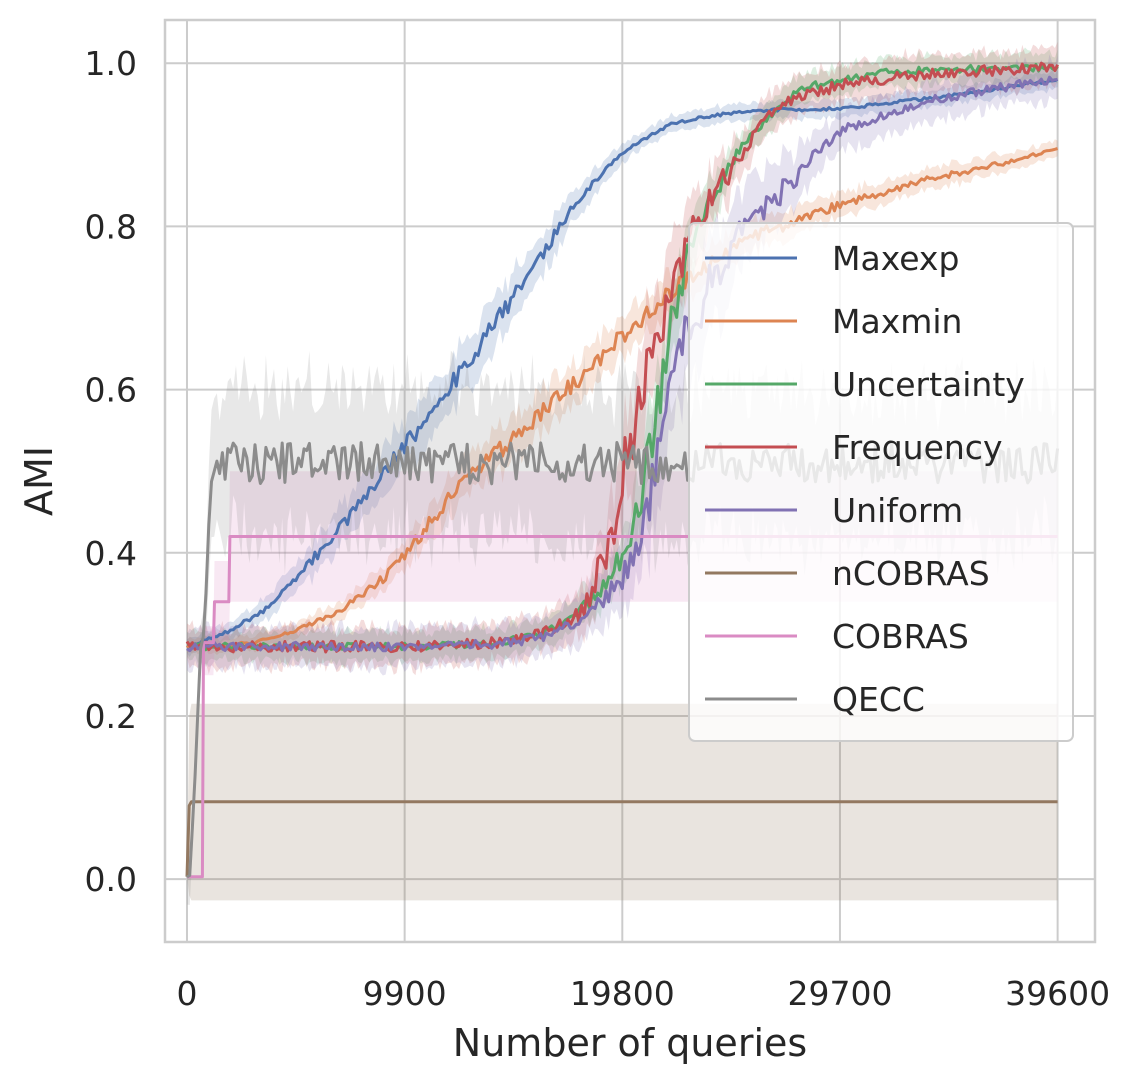 The height and width of the screenshot is (1089, 1137). What do you see at coordinates (895, 258) in the screenshot?
I see `legend-label: Maxexp` at bounding box center [895, 258].